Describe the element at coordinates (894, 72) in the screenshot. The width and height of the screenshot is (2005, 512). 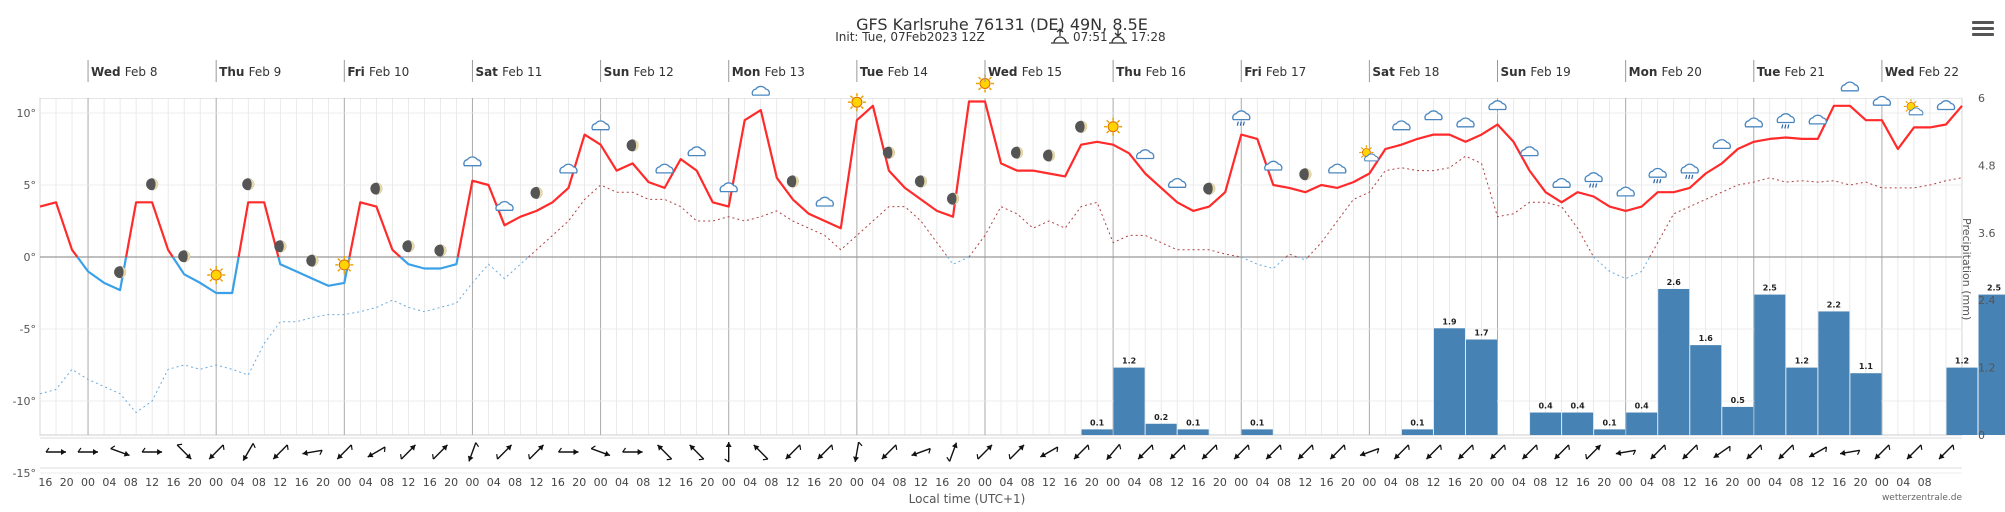
I see `day-label: Tue Feb 14` at that location.